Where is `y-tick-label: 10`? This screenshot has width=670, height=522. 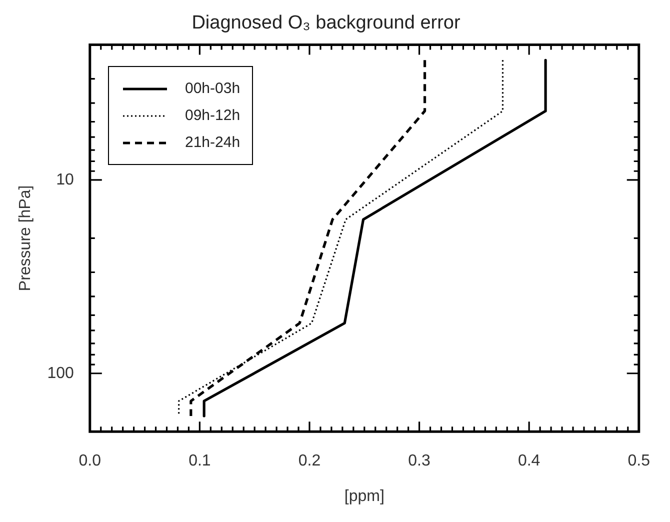 y-tick-label: 10 is located at coordinates (65, 179).